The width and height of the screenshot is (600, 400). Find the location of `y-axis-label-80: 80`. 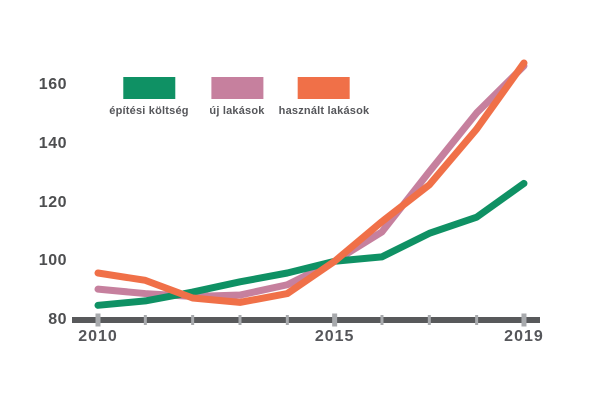

y-axis-label-80: 80 is located at coordinates (57, 319).